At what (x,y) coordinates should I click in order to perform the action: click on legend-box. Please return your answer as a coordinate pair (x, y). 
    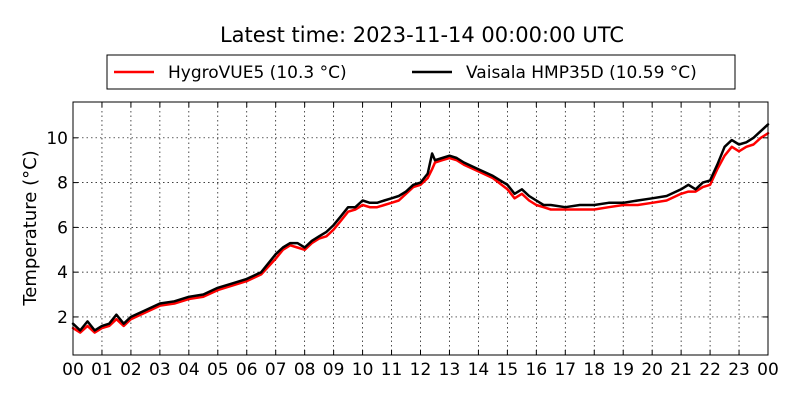
    Looking at the image, I should click on (421, 72).